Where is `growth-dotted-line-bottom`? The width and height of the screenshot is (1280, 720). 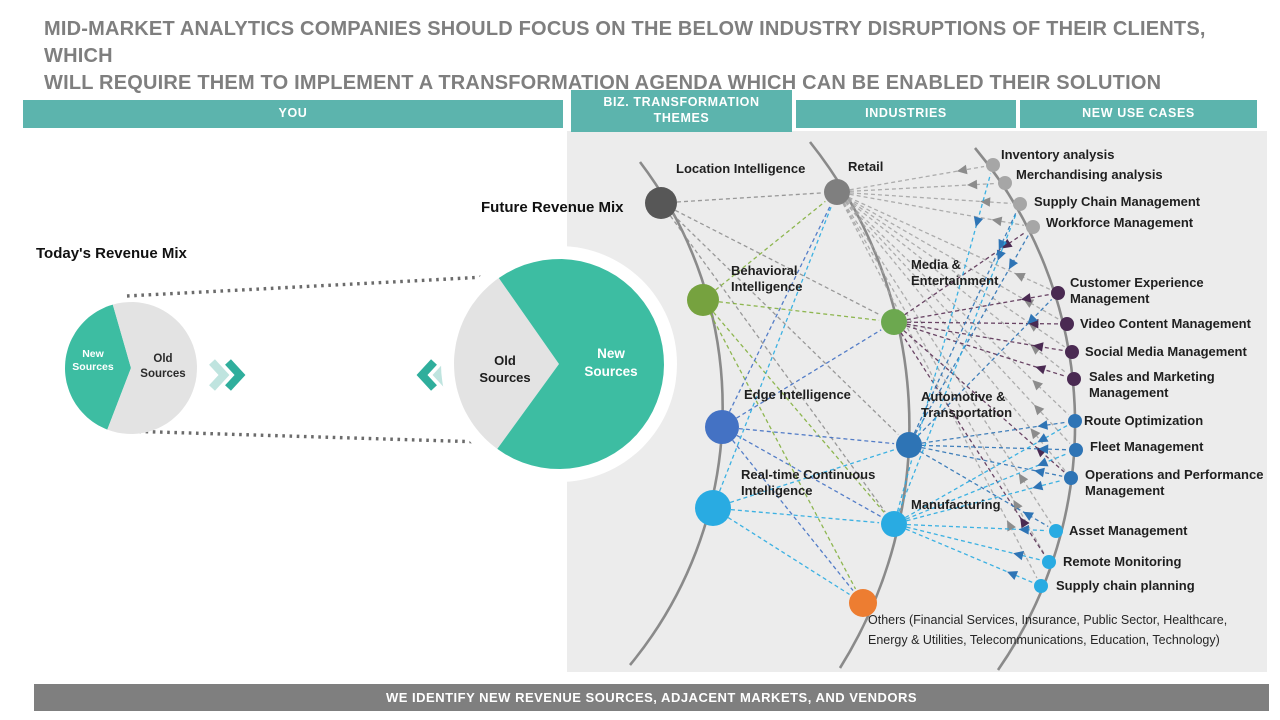 growth-dotted-line-bottom is located at coordinates (303, 436).